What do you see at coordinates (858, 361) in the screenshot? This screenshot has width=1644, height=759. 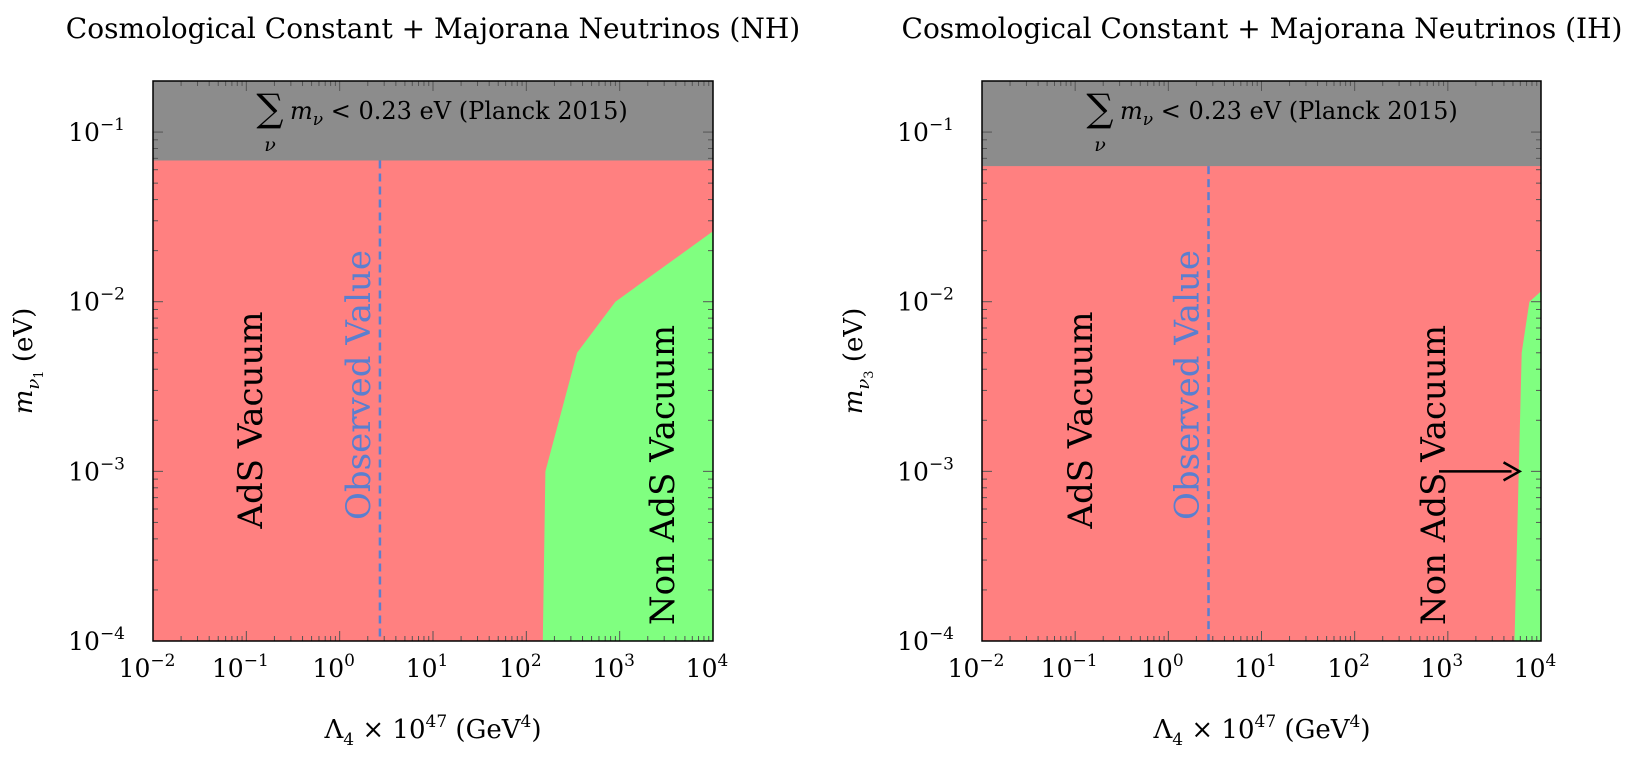 I see `y-axis-label: mν3 (eV)` at bounding box center [858, 361].